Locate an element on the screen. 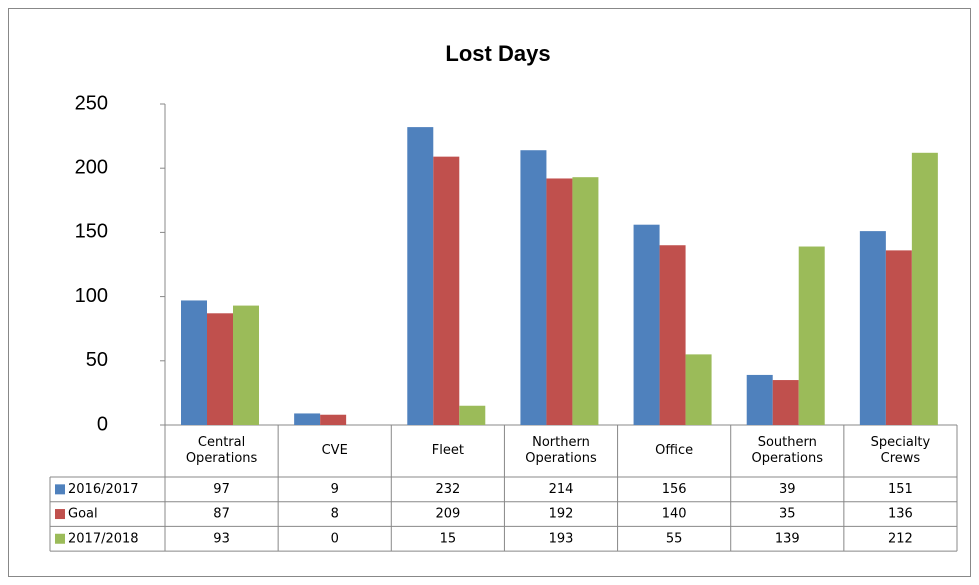  data-label: 192 is located at coordinates (561, 514).